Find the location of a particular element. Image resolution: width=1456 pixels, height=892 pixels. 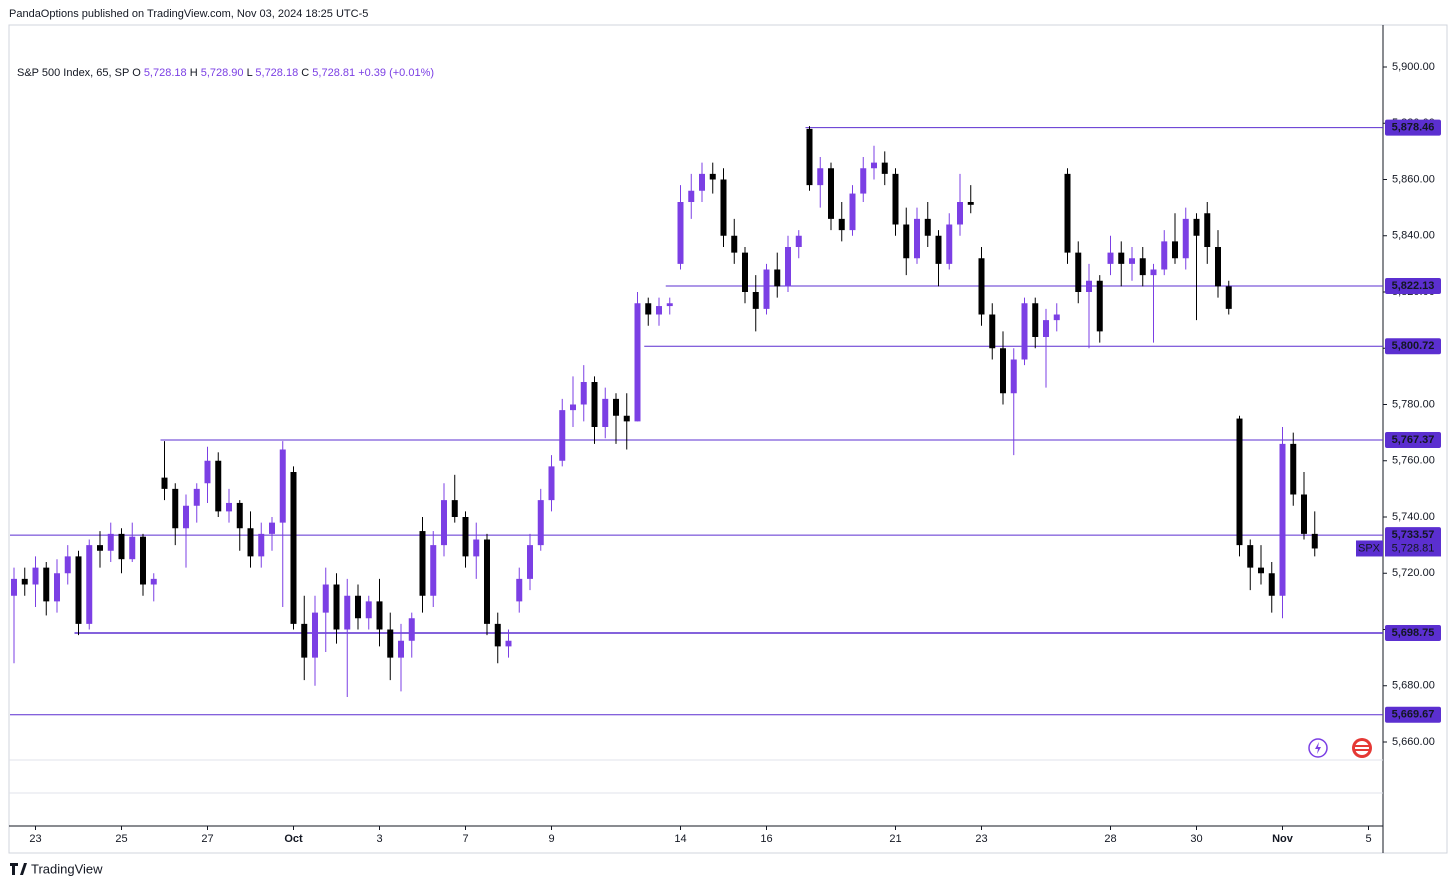

last-price-box is located at coordinates (1413, 548).